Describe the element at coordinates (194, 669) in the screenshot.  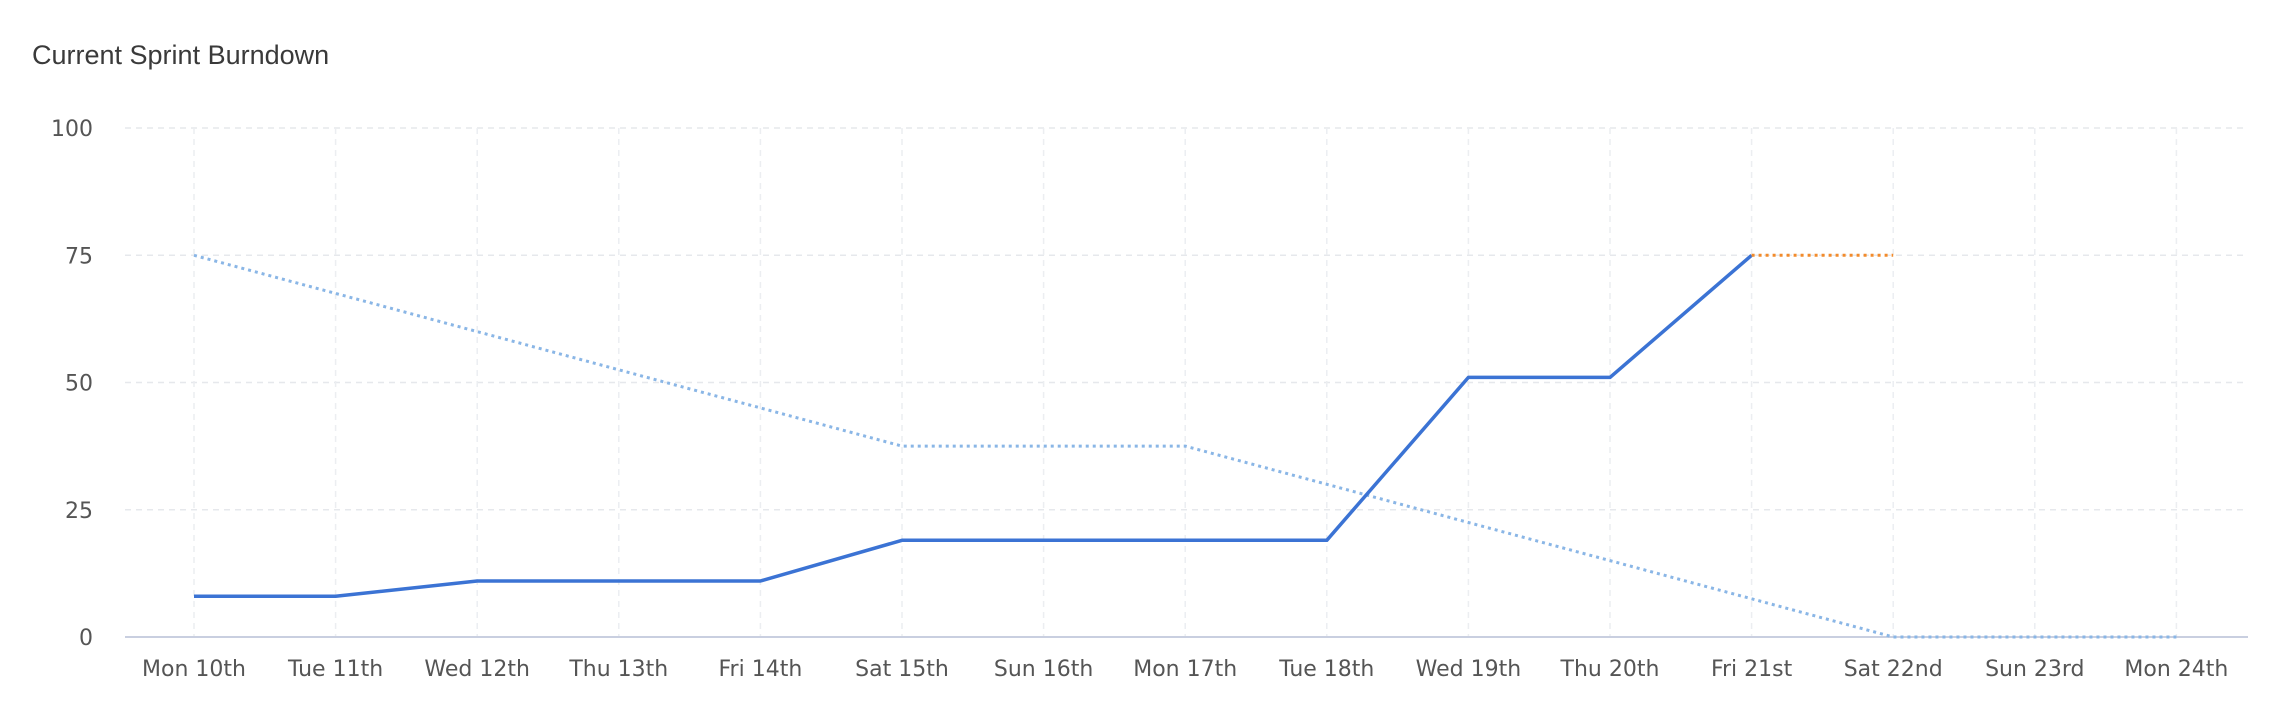
I see `x-tick-label: Mon 10th` at that location.